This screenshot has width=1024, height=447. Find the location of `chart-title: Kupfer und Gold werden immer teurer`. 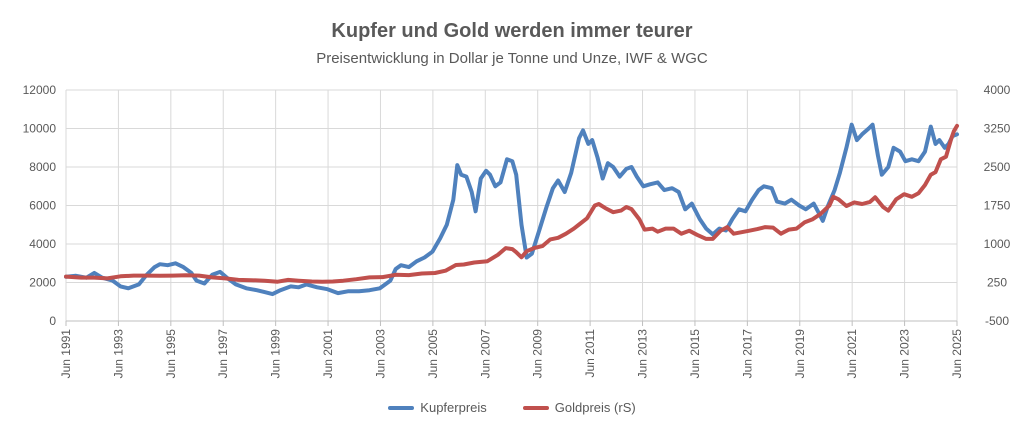

chart-title: Kupfer und Gold werden immer teurer is located at coordinates (512, 31).